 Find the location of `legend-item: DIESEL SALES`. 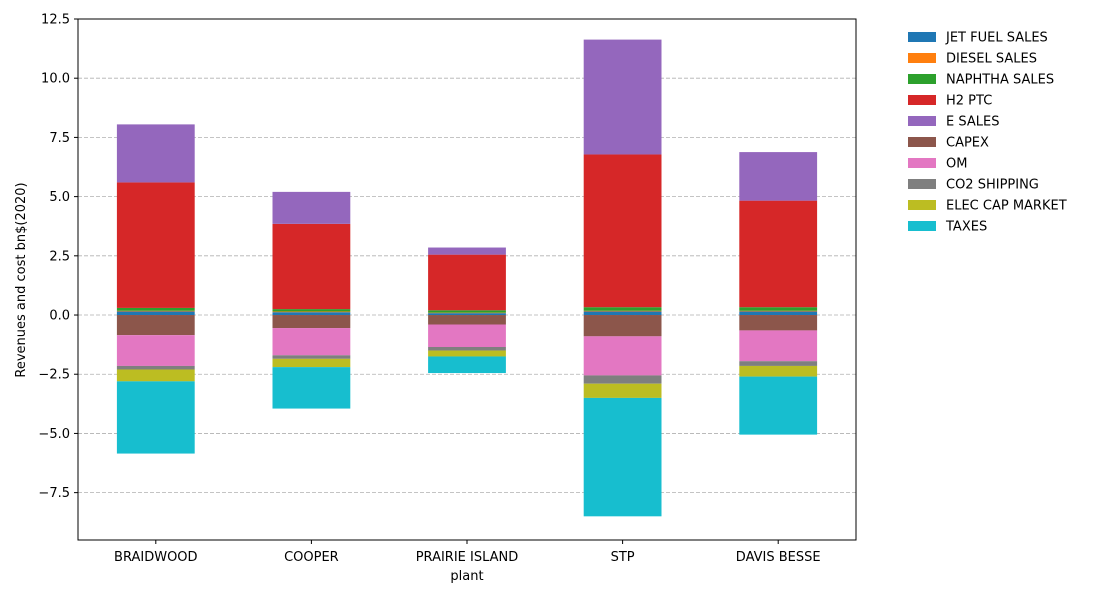

legend-item: DIESEL SALES is located at coordinates (972, 59).